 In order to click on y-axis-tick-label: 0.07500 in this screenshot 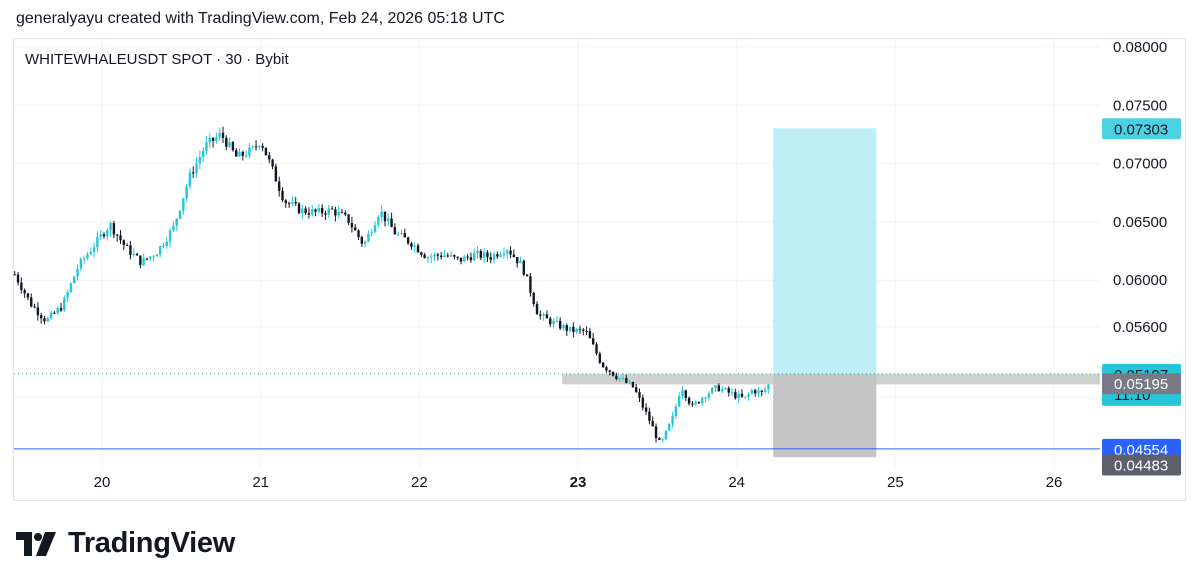, I will do `click(1140, 105)`.